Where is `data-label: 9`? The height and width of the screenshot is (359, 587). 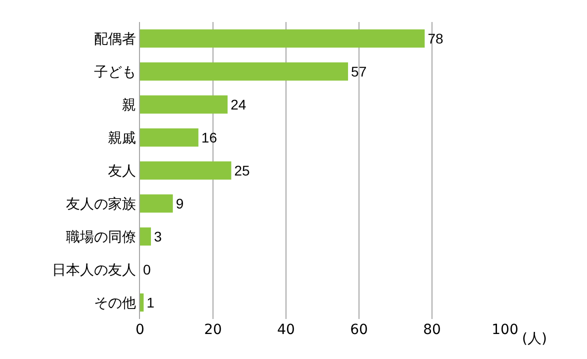 data-label: 9 is located at coordinates (180, 204).